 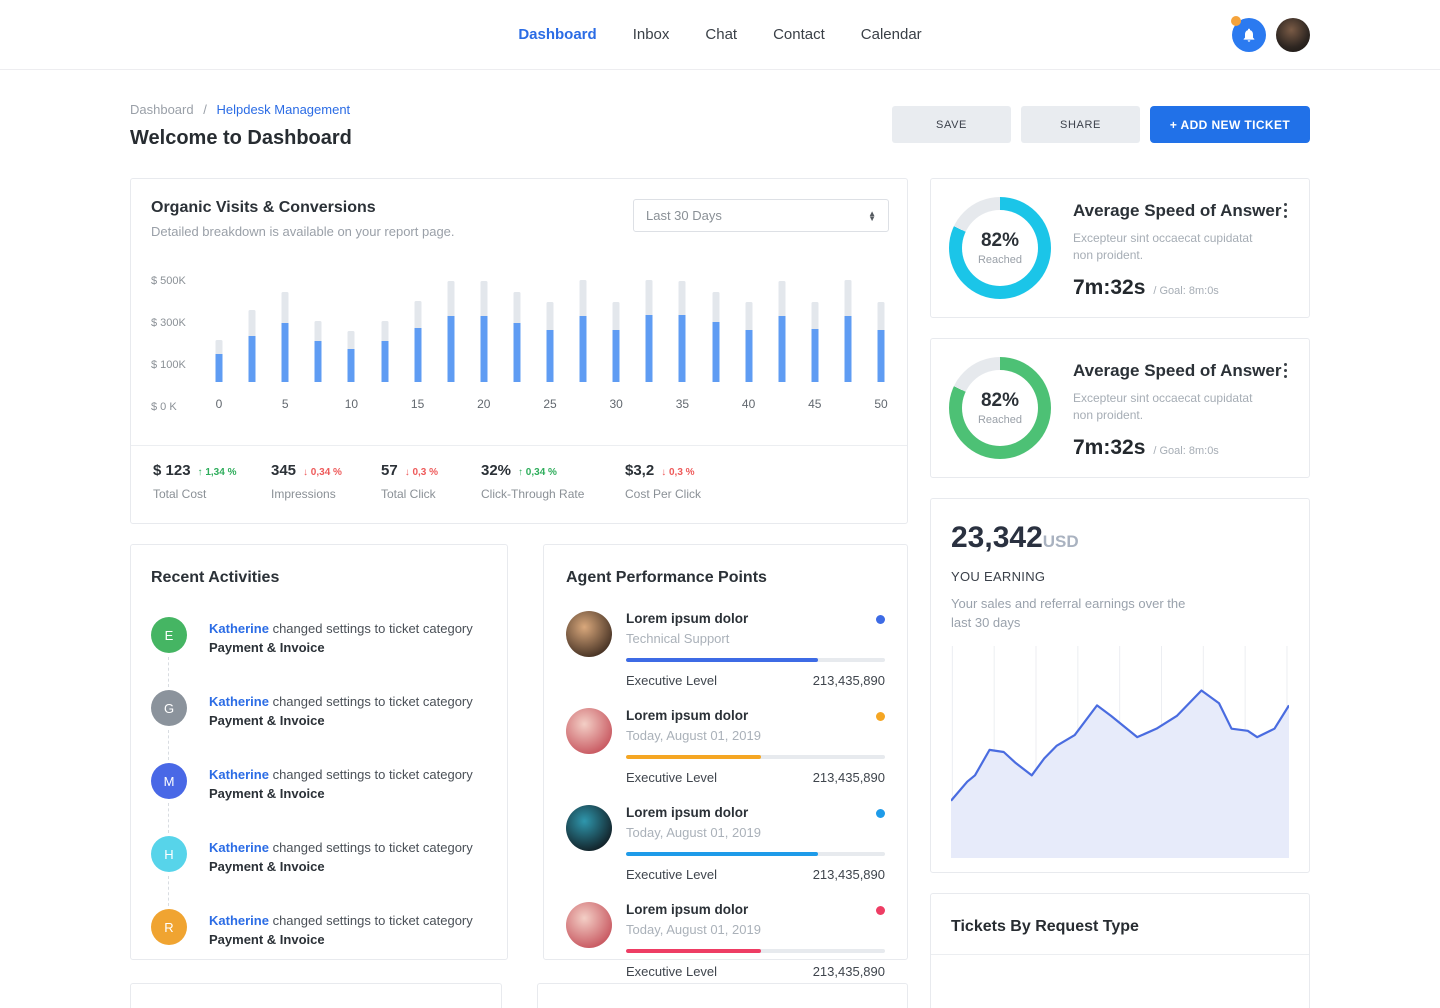 I want to click on stat-cost-per-click: $3,2 ↓ 0,3 % Cost Per Click, so click(x=675, y=492).